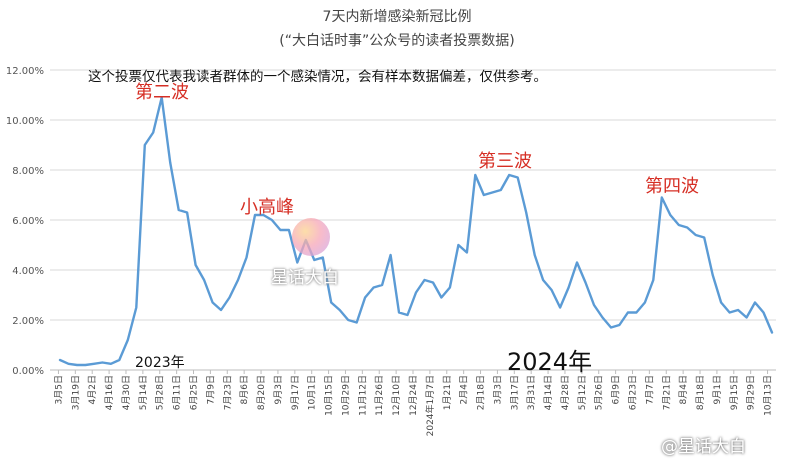 The height and width of the screenshot is (464, 794). What do you see at coordinates (92, 389) in the screenshot?
I see `x-tick-label: 4月2日` at bounding box center [92, 389].